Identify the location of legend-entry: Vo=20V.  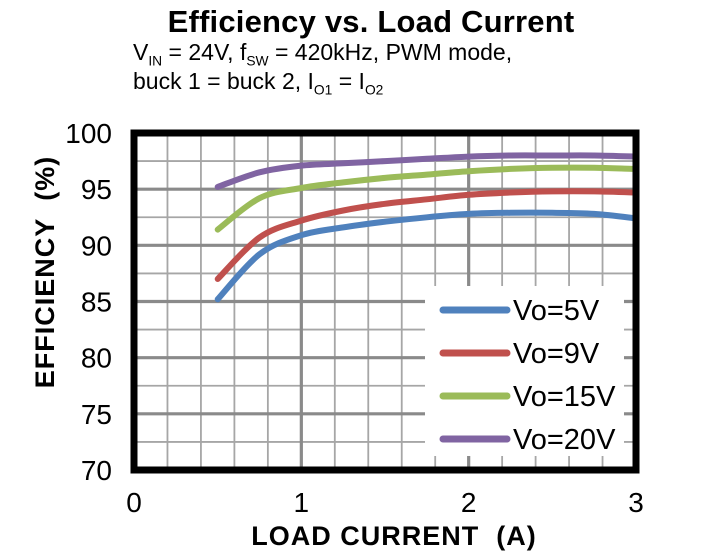
(527, 440).